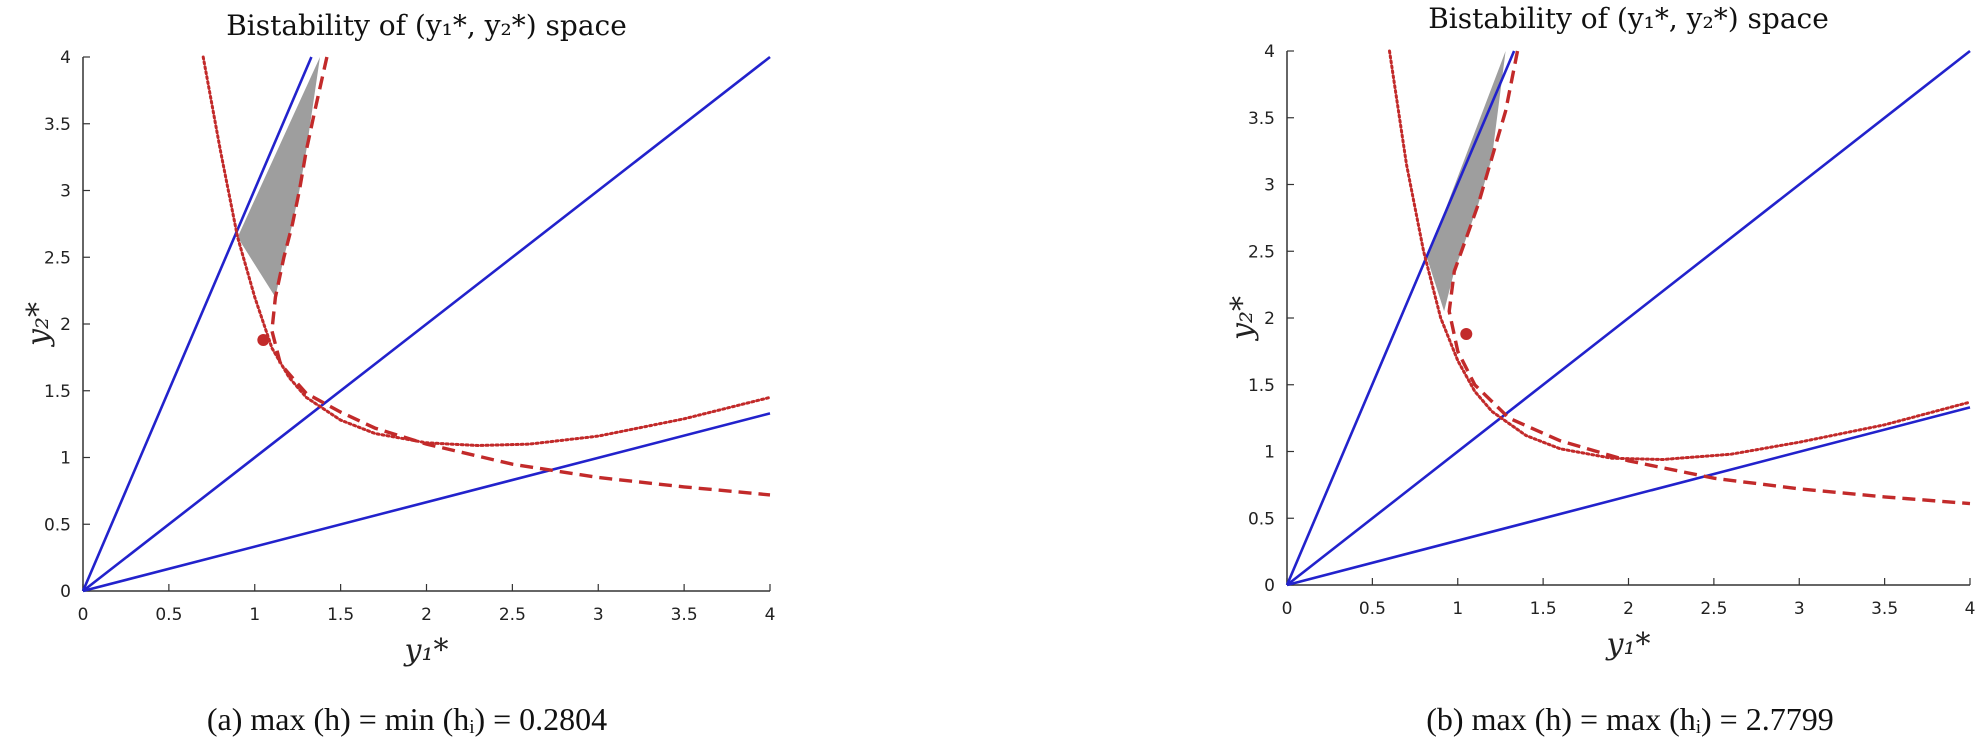 The height and width of the screenshot is (749, 1981). I want to click on dashed-curve-series, so click(520, 276).